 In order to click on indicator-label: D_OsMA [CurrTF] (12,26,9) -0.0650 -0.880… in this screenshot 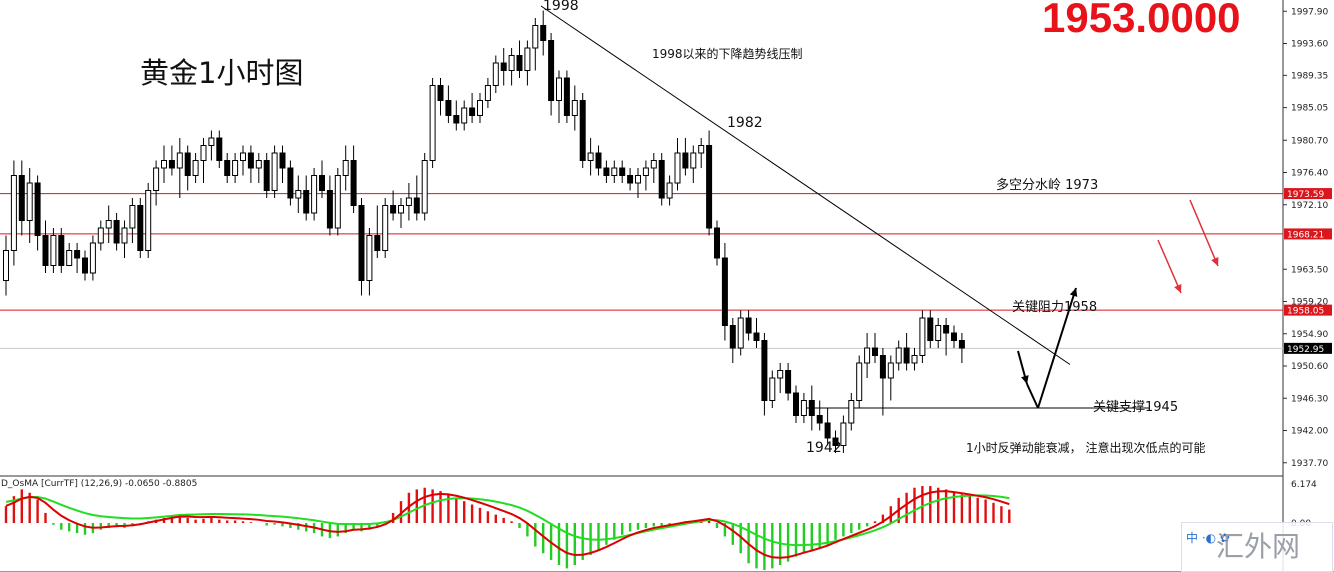, I will do `click(99, 484)`.